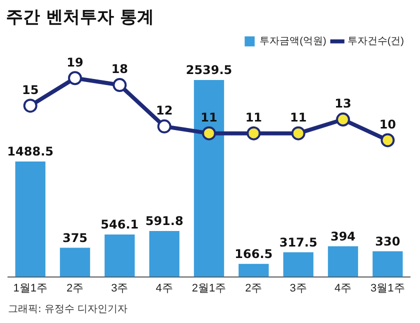 The width and height of the screenshot is (420, 323). What do you see at coordinates (119, 225) in the screenshot?
I see `data-label: 546.1` at bounding box center [119, 225].